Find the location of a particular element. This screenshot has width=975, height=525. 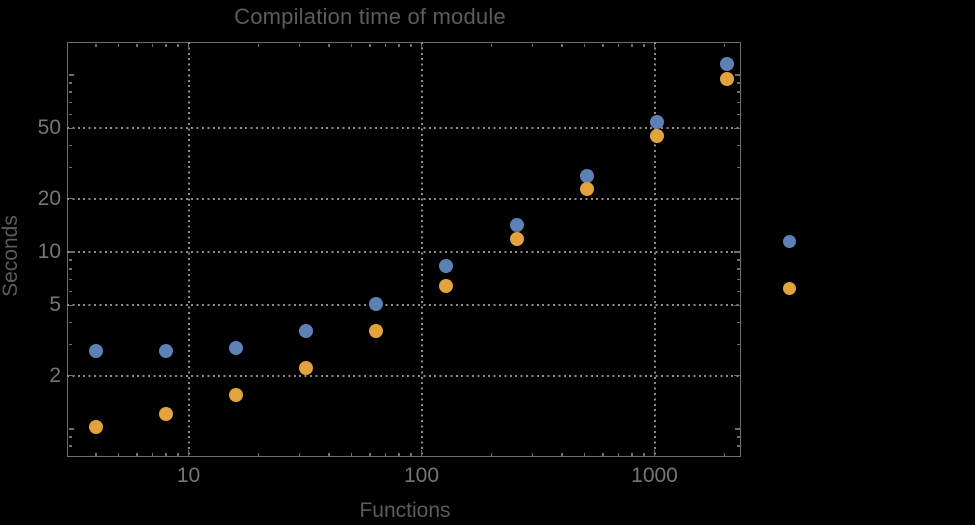

y-tick-label: 5 is located at coordinates (55, 305).